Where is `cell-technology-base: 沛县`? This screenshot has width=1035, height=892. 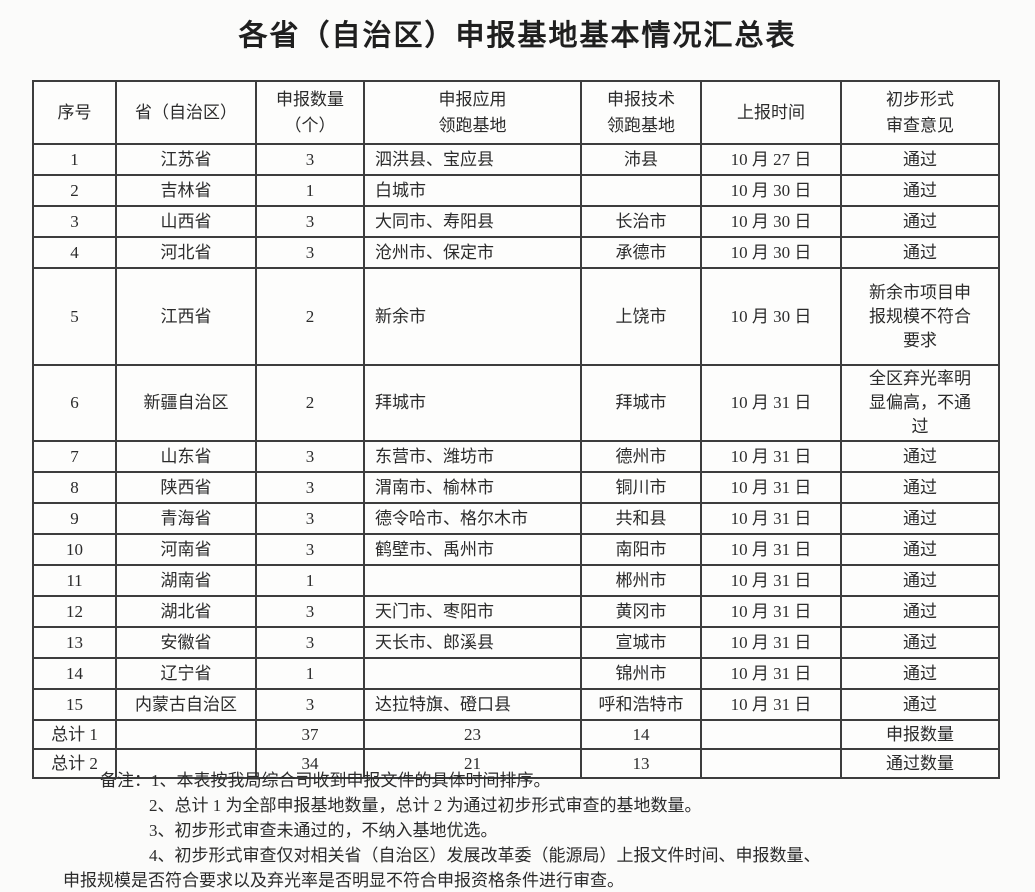
cell-technology-base: 沛县 is located at coordinates (641, 159).